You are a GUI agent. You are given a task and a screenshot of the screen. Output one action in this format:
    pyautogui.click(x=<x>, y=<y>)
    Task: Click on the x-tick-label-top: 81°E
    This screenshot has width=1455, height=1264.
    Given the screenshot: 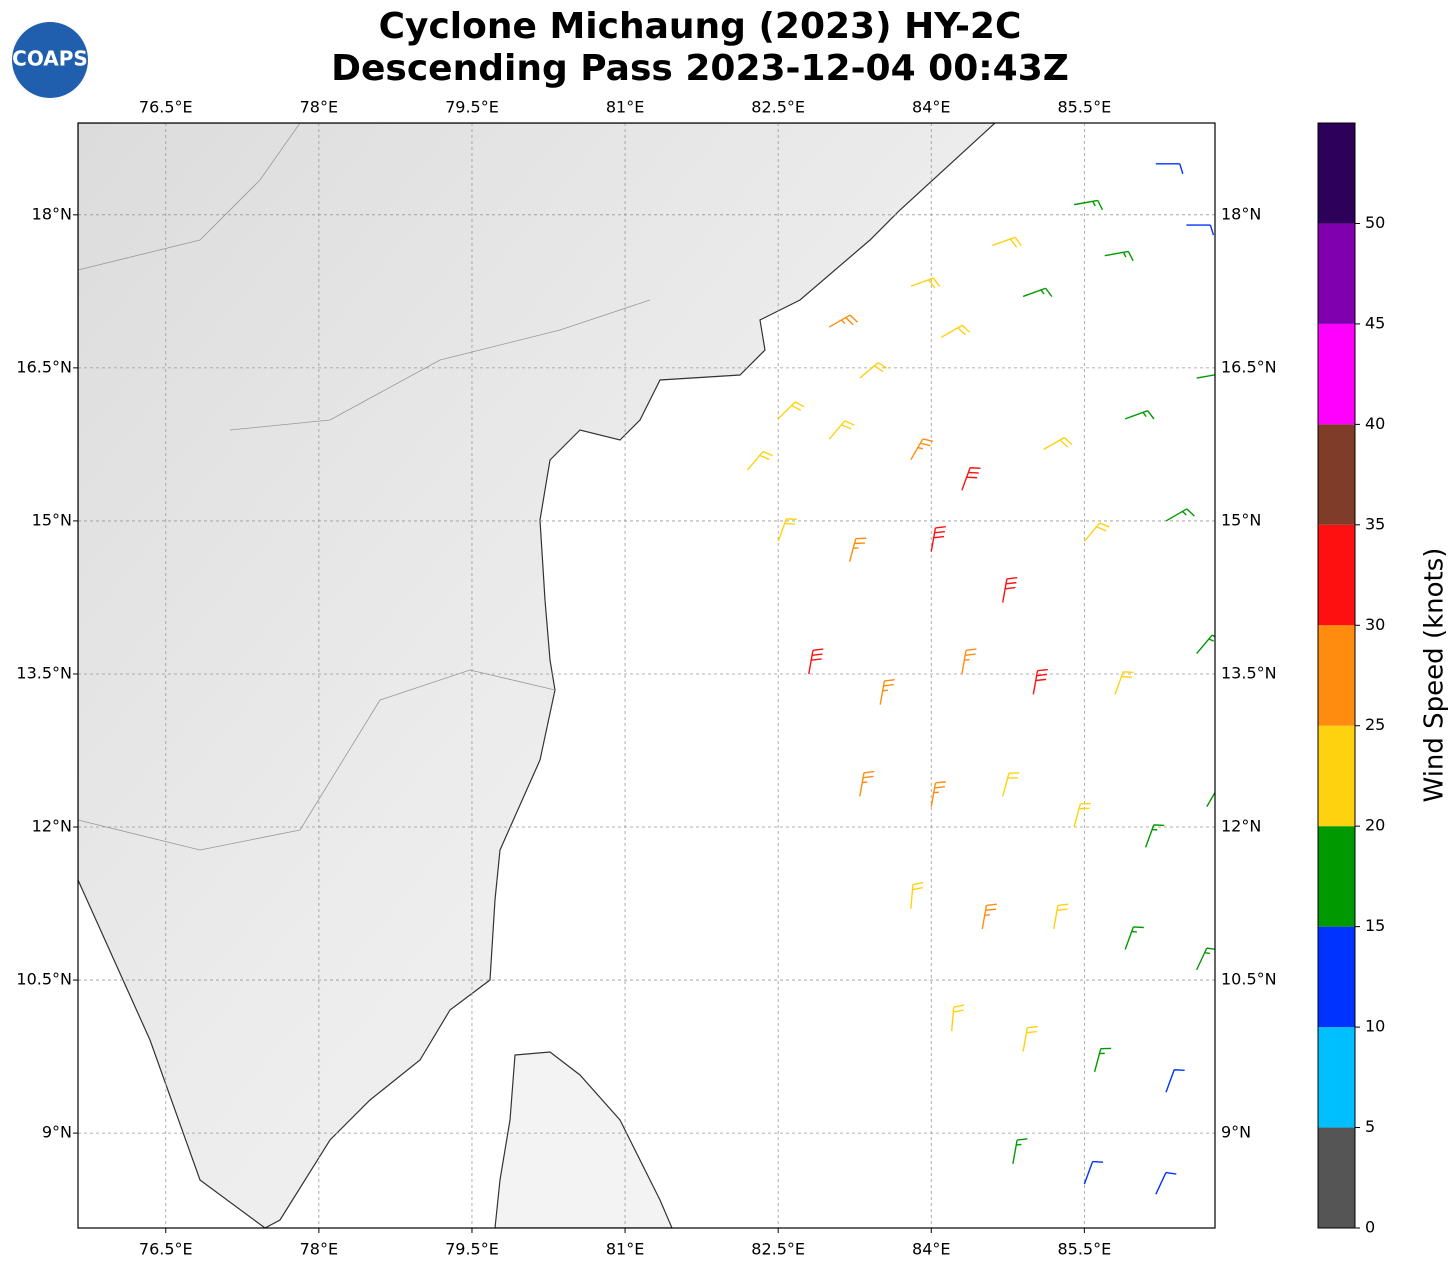 What is the action you would take?
    pyautogui.click(x=625, y=107)
    